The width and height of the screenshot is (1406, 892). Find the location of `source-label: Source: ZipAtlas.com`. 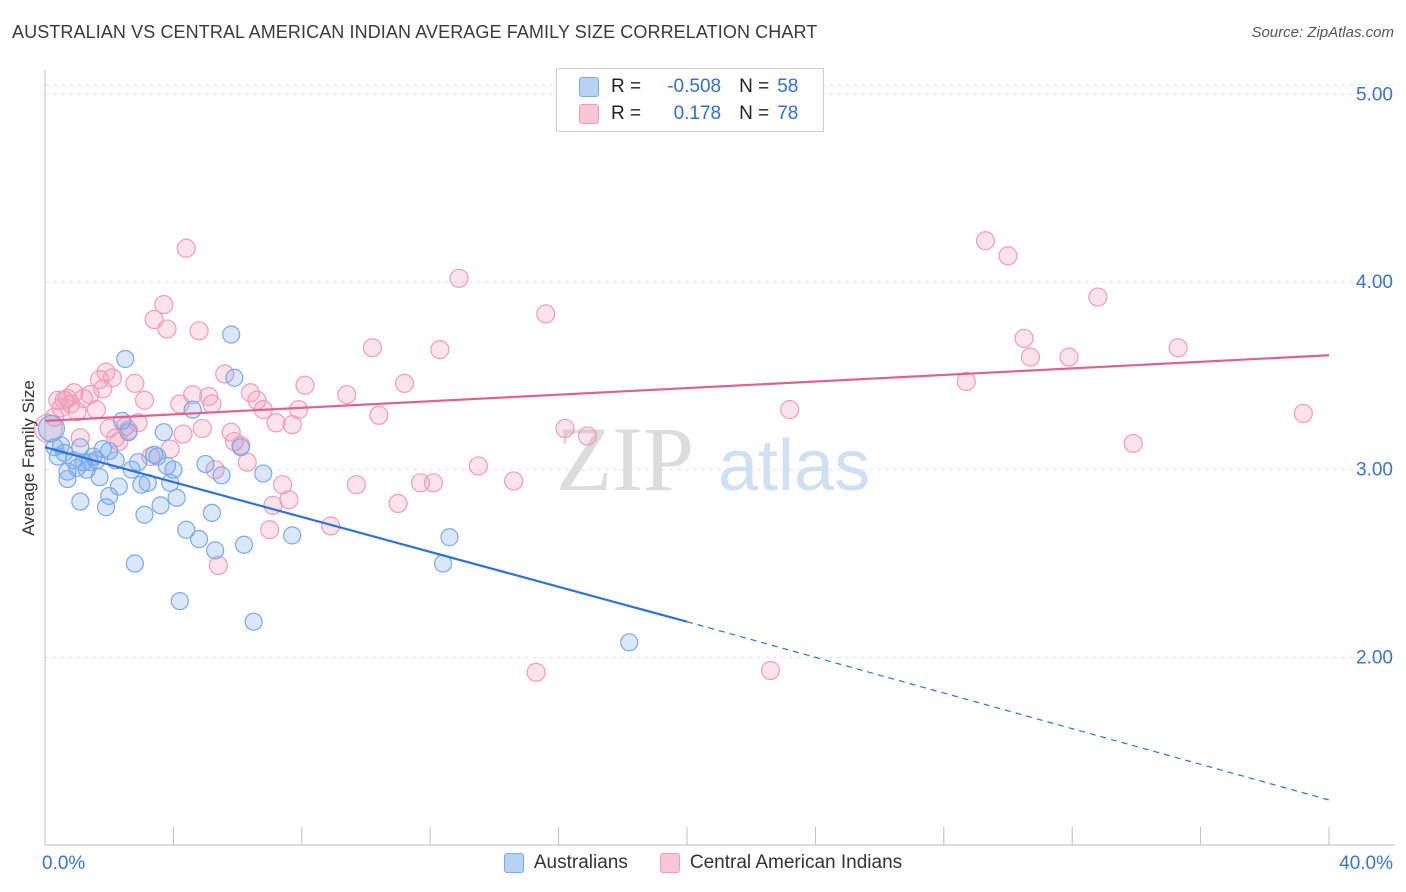

source-label: Source: ZipAtlas.com is located at coordinates (1322, 32).